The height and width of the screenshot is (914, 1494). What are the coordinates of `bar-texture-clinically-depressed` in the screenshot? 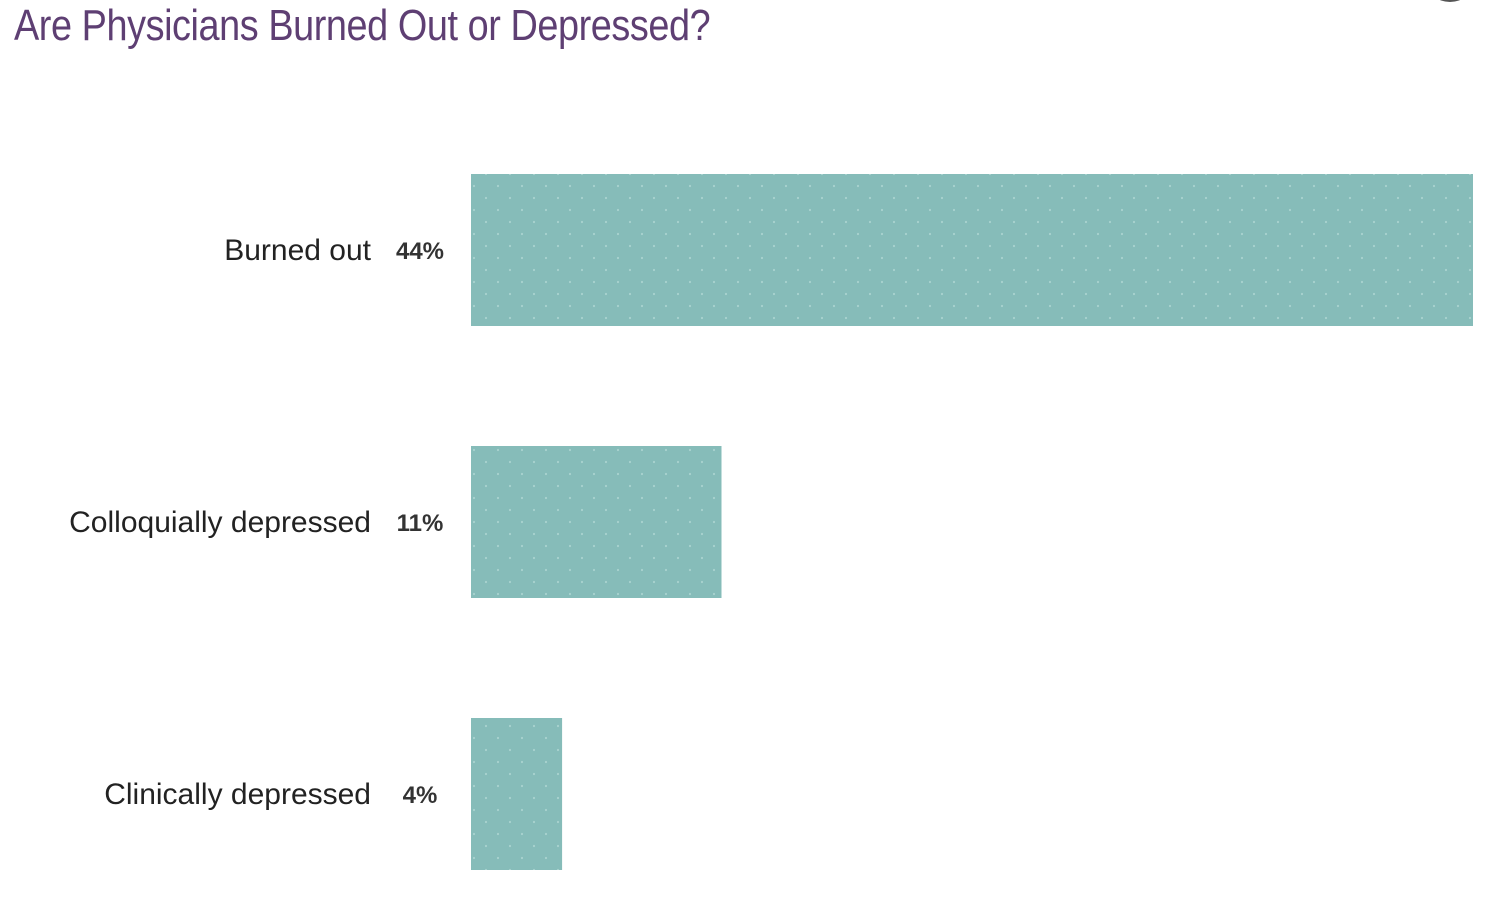 It's located at (517, 794).